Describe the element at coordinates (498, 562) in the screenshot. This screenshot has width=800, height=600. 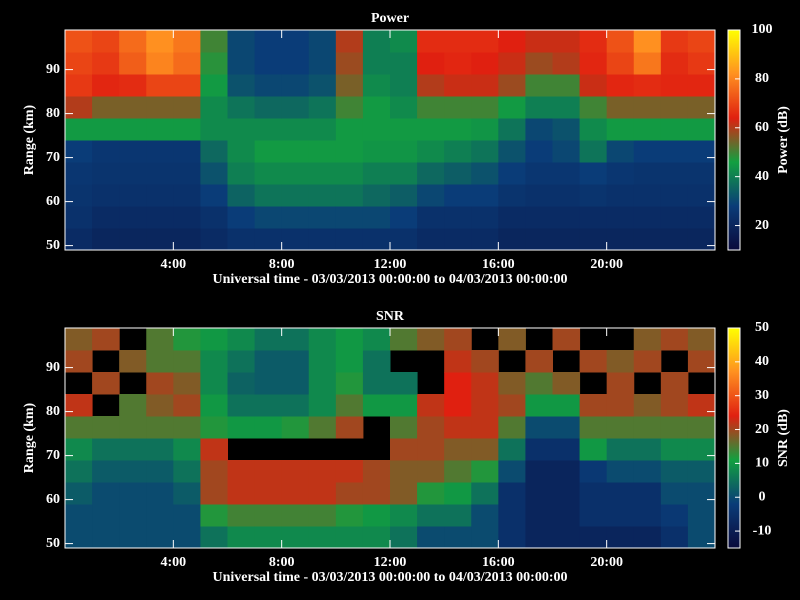
I see `x-tick-label: 16:00` at that location.